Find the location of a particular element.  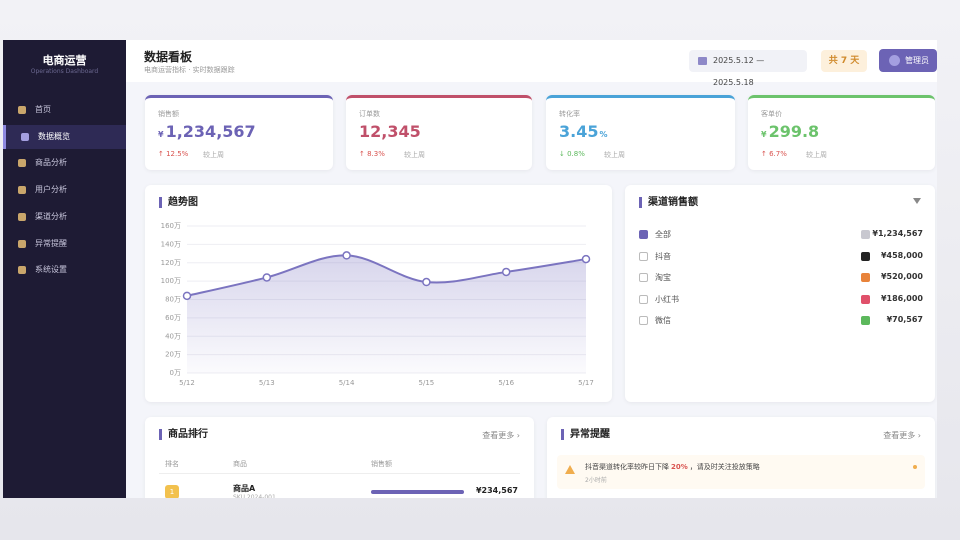

menu-item: 渠道分析 is located at coordinates (64, 217).